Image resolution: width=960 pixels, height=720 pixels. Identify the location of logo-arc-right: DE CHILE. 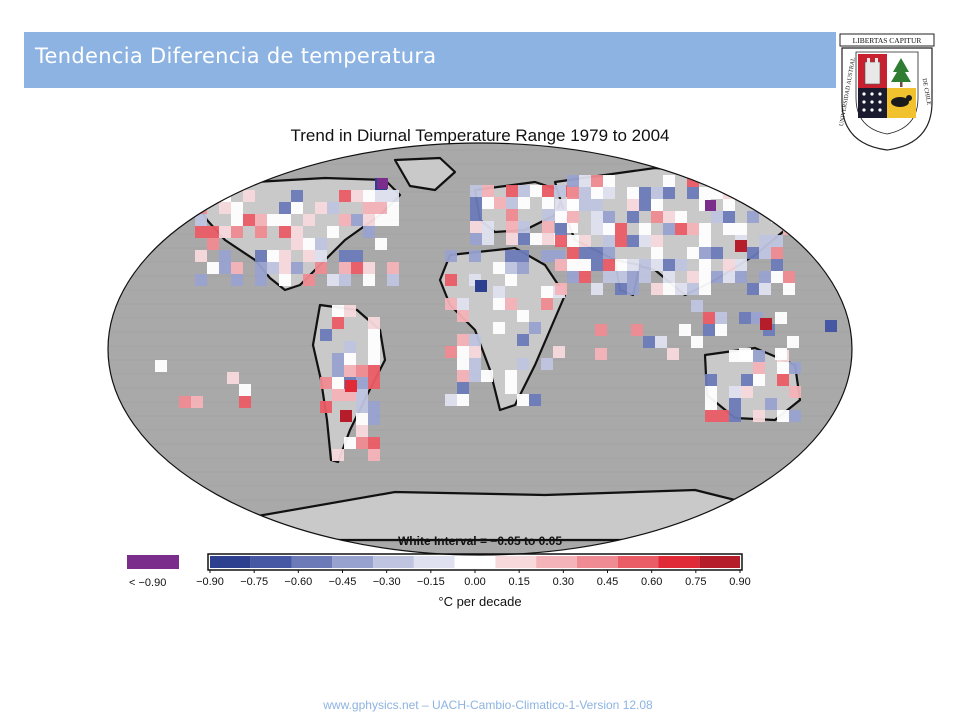
(926, 92).